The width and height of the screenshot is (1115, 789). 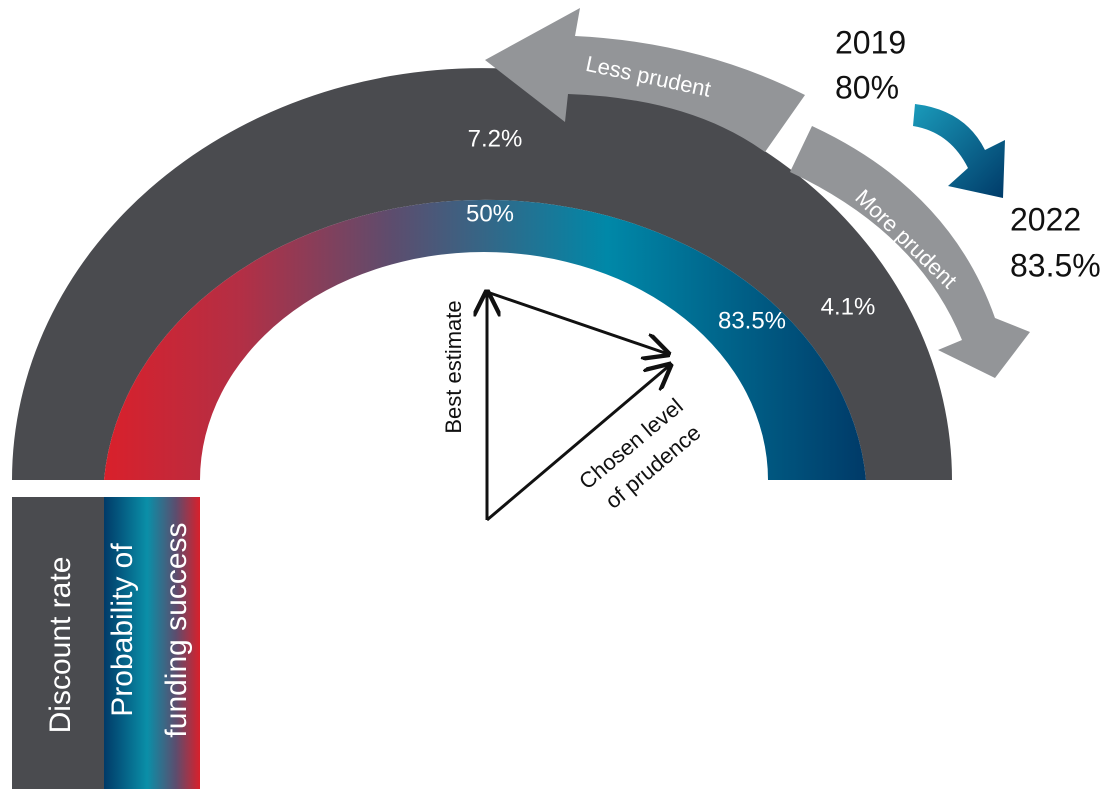 What do you see at coordinates (1045, 219) in the screenshot?
I see `year: 2022` at bounding box center [1045, 219].